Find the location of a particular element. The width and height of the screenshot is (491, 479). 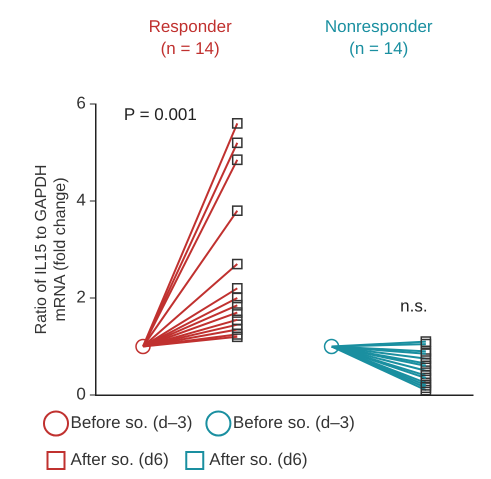

y-tick-label: 6 is located at coordinates (81, 103).